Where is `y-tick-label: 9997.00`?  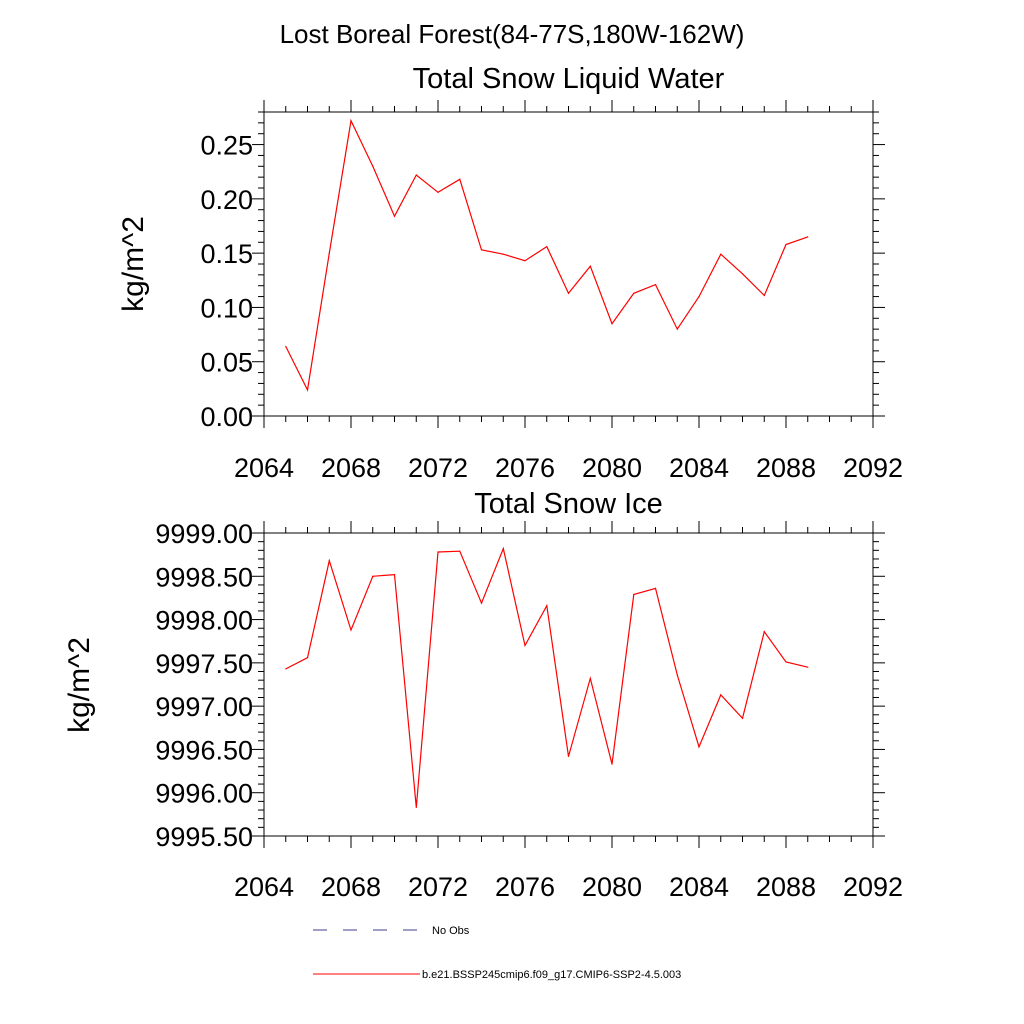
y-tick-label: 9997.00 is located at coordinates (204, 707).